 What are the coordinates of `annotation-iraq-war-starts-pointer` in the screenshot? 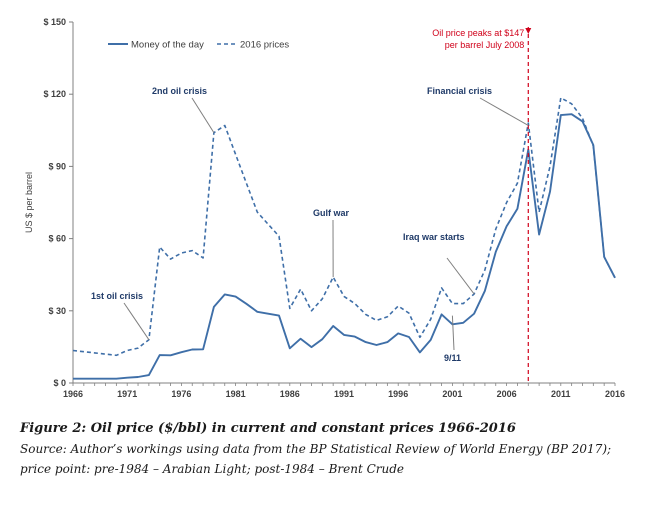 It's located at (460, 276).